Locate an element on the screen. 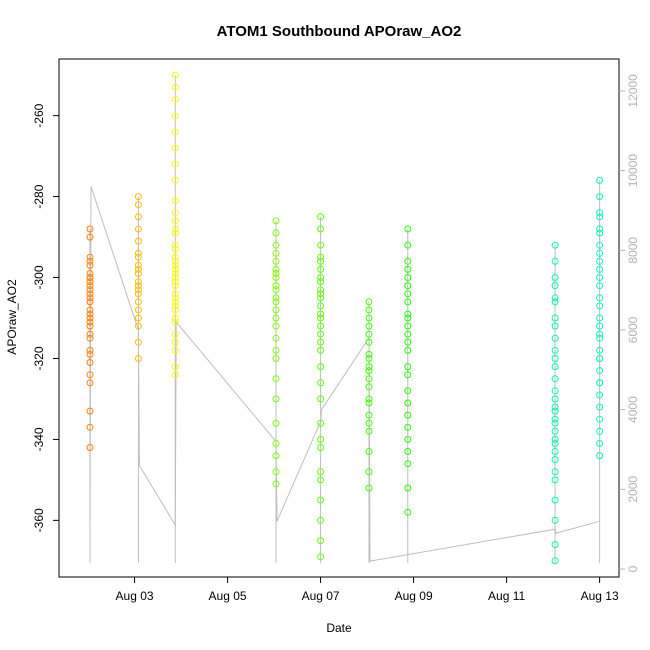 Image resolution: width=650 pixels, height=650 pixels. x-axis-label: Date is located at coordinates (339, 628).